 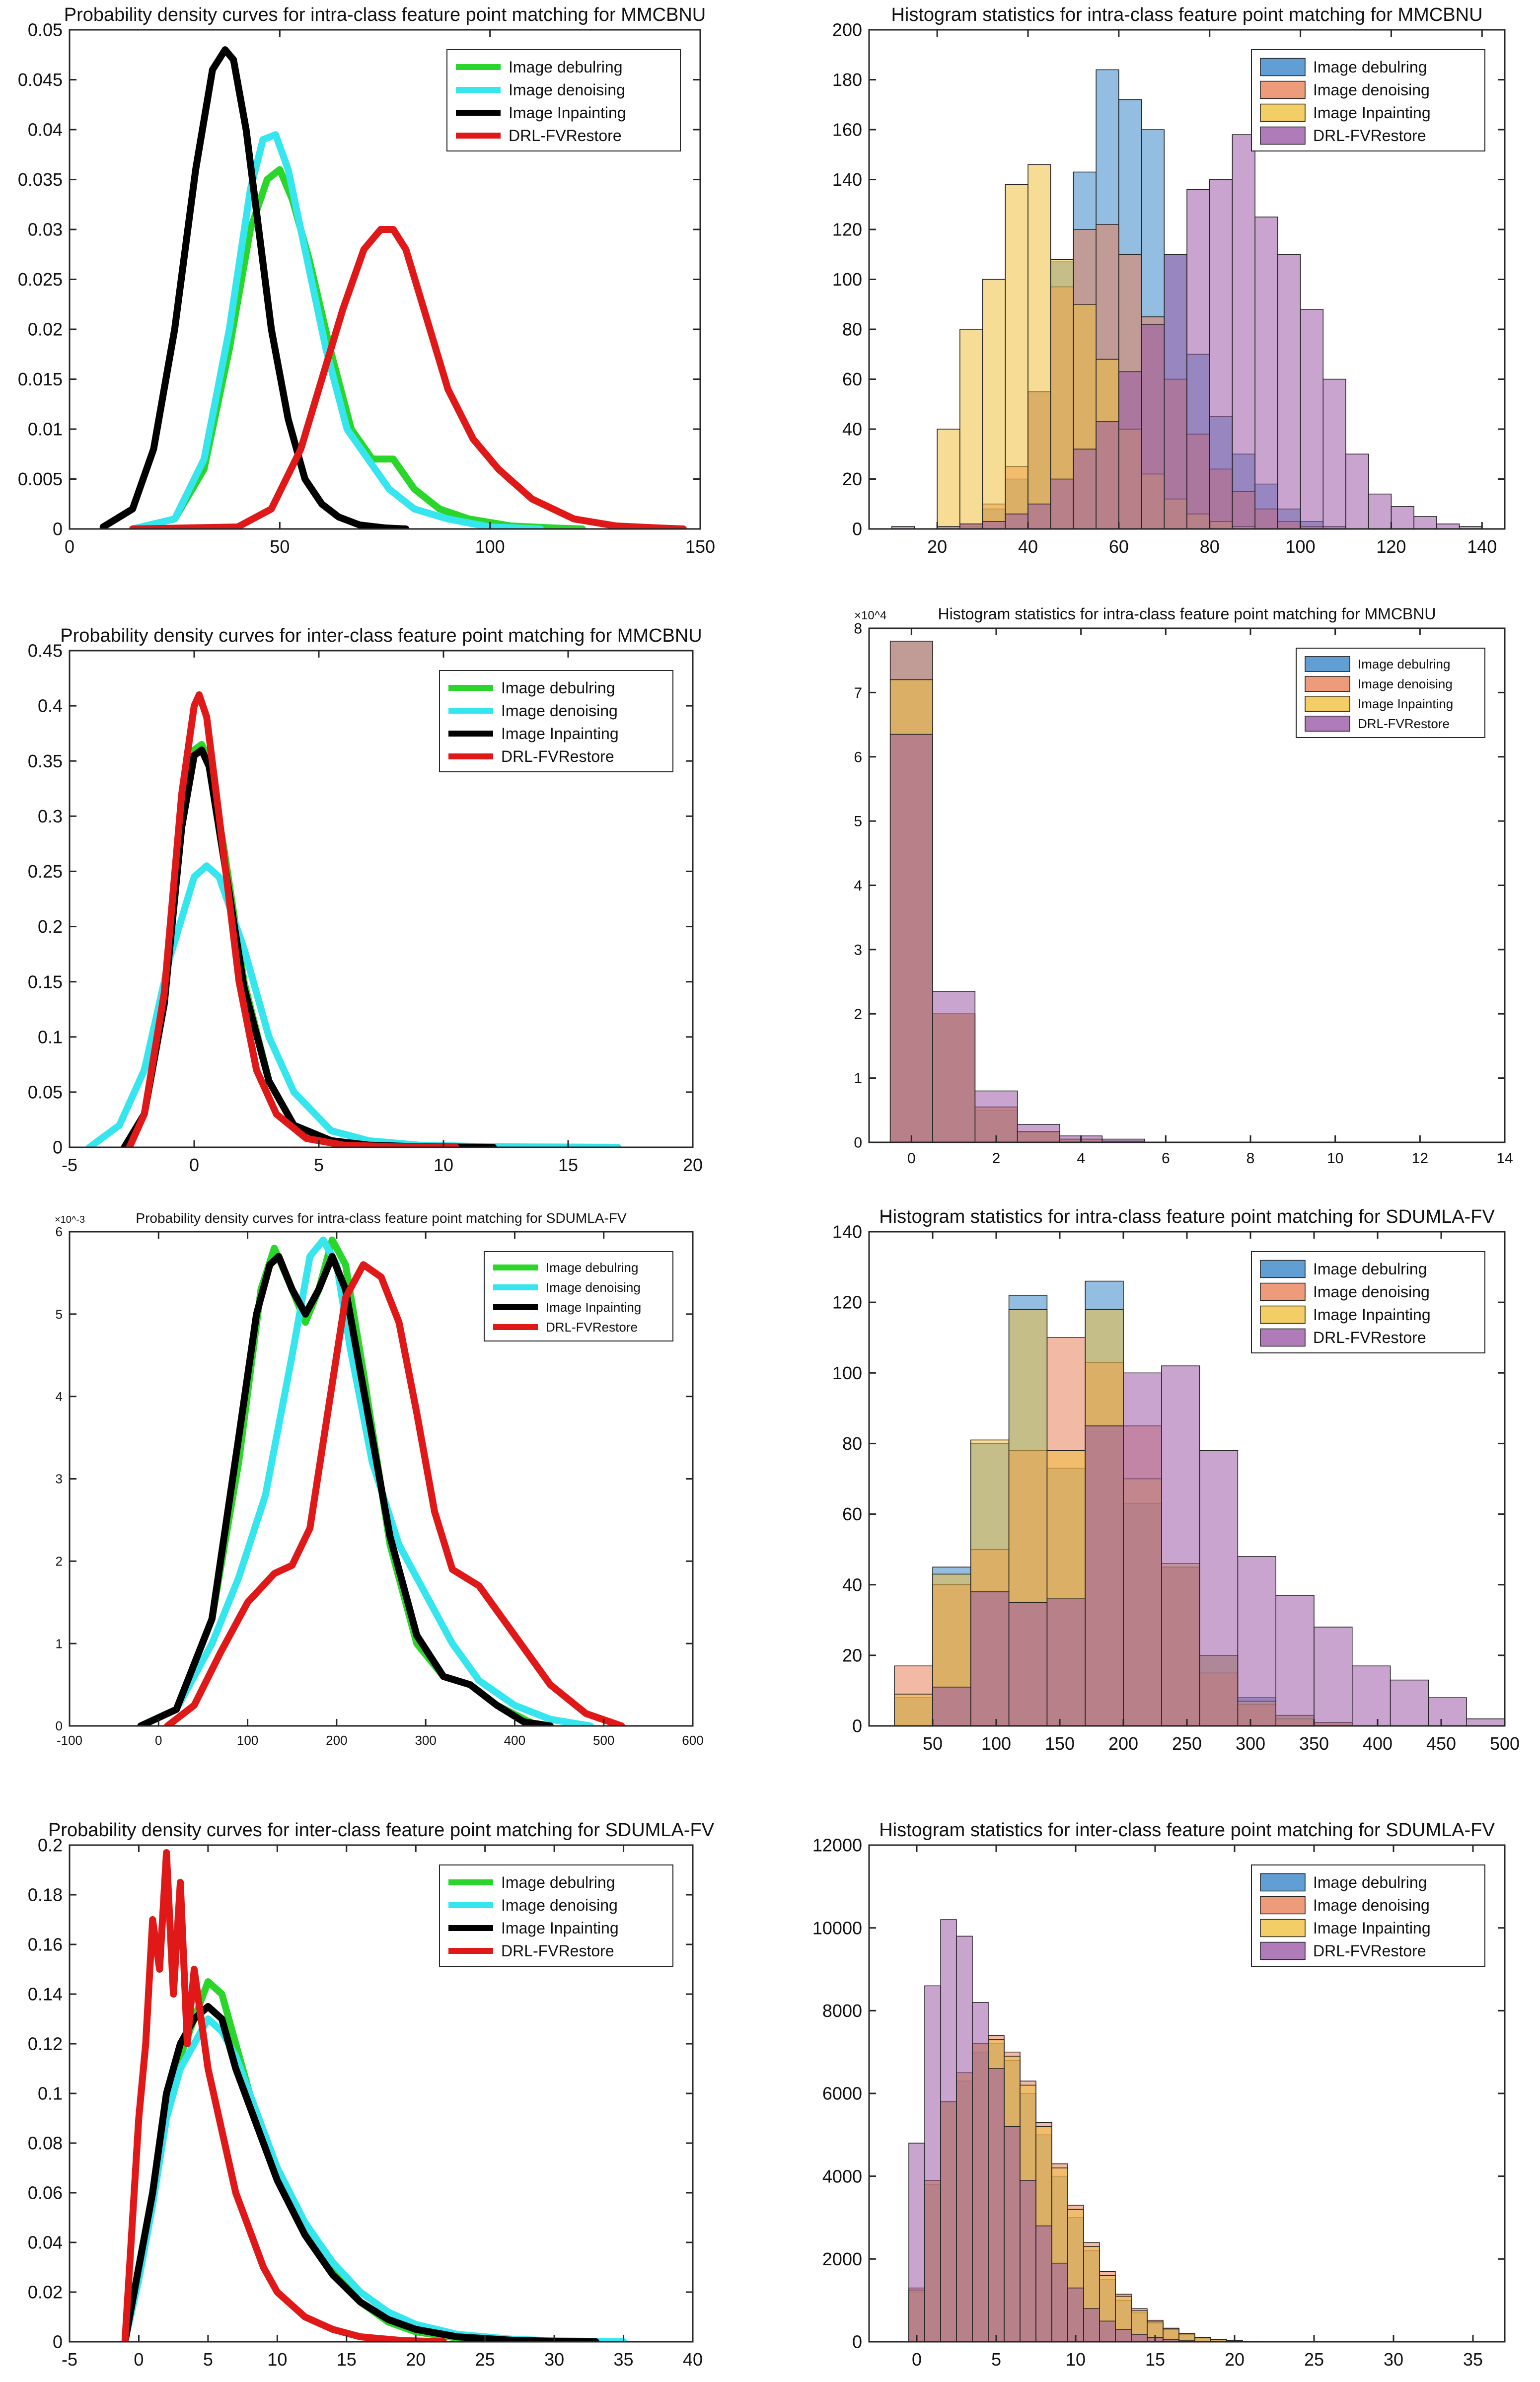 I want to click on y-tick-label: 0.03, so click(x=45, y=230).